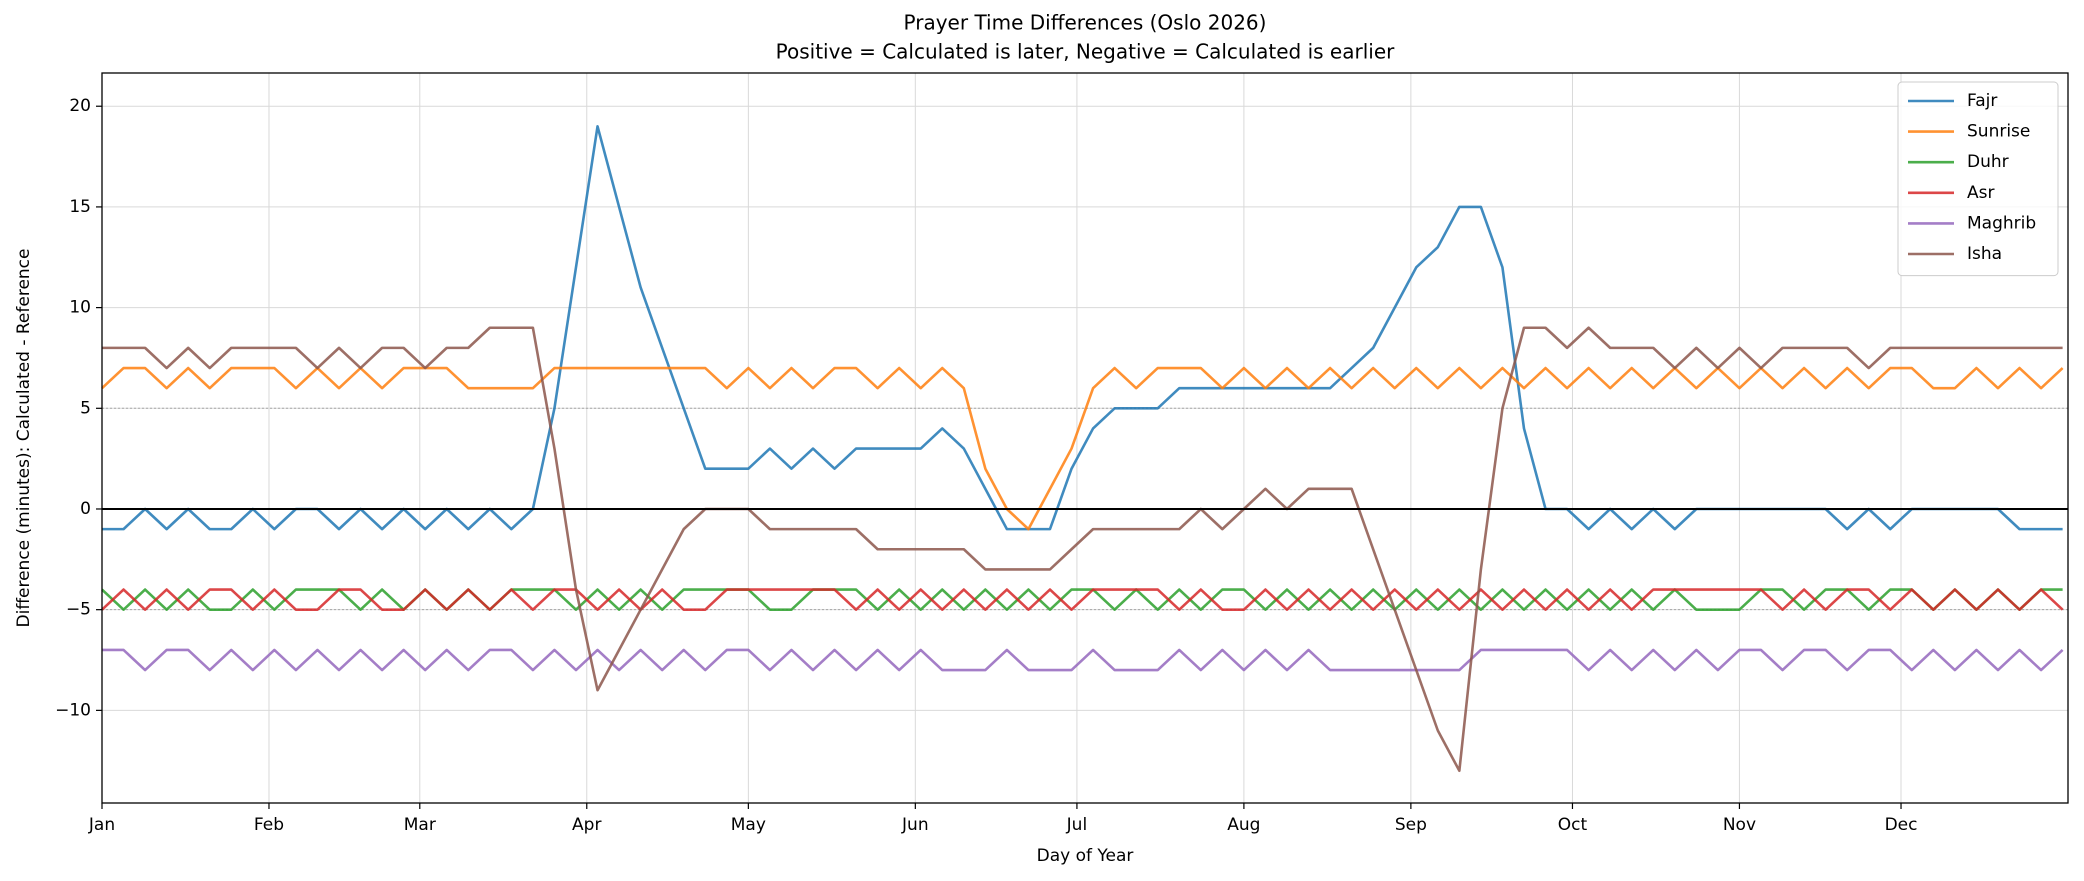 Image resolution: width=2084 pixels, height=881 pixels. Describe the element at coordinates (586, 825) in the screenshot. I see `x-tick-label: Apr` at that location.